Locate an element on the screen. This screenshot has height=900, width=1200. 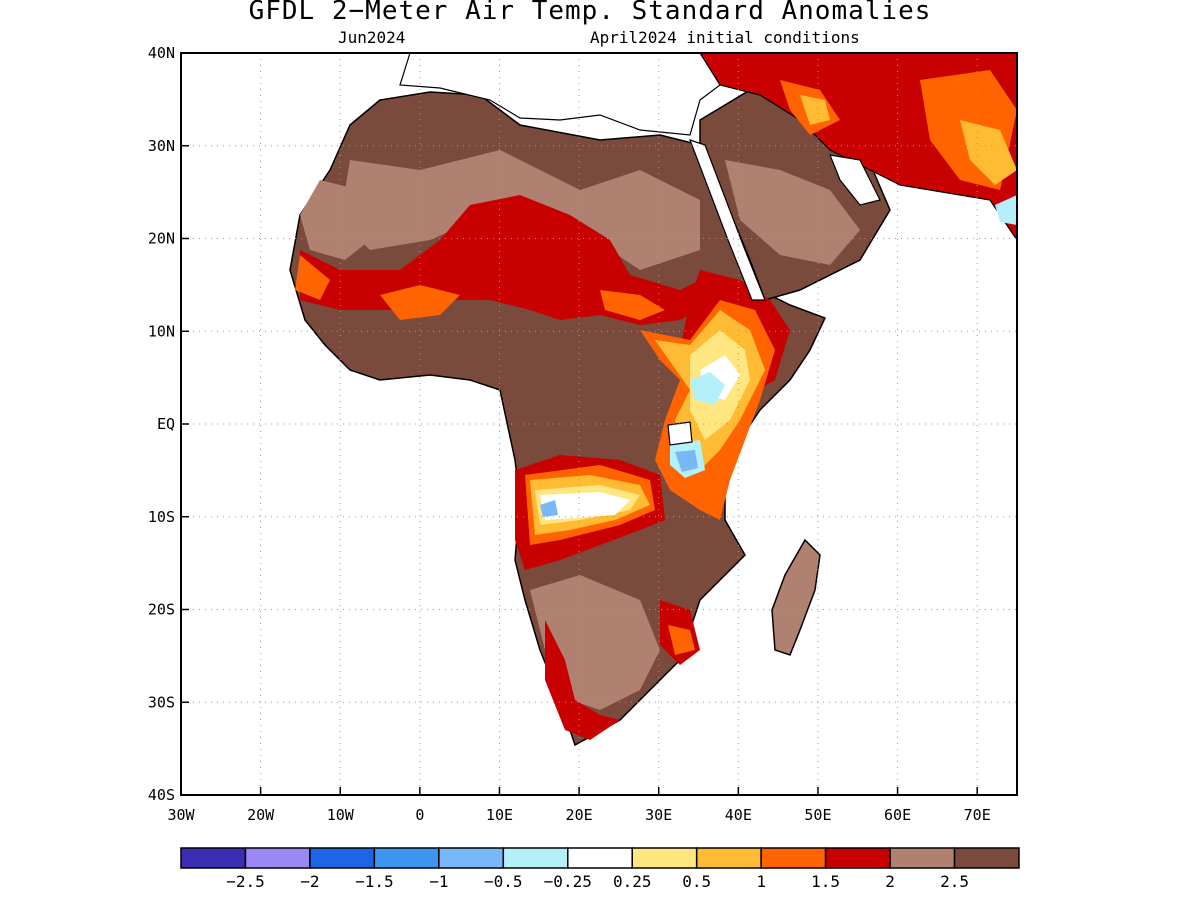
y-tick-label: 10S is located at coordinates (161, 517).